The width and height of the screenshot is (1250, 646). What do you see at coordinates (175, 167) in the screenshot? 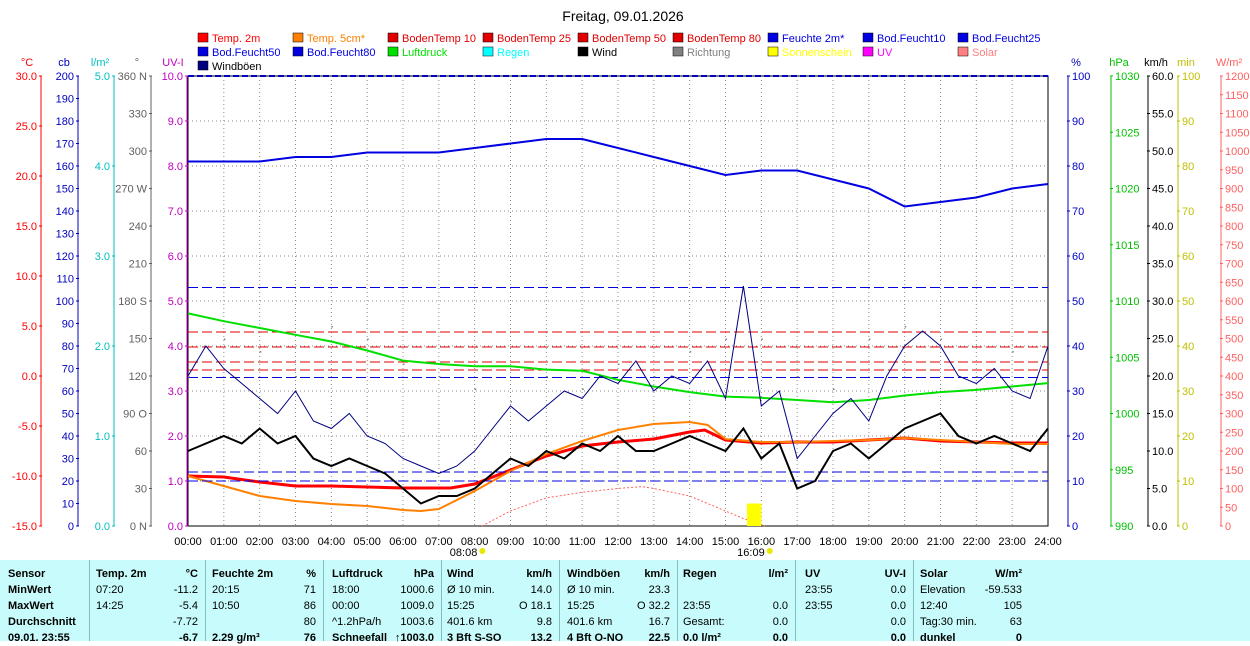
I see `y-tick-label: 8.0` at bounding box center [175, 167].